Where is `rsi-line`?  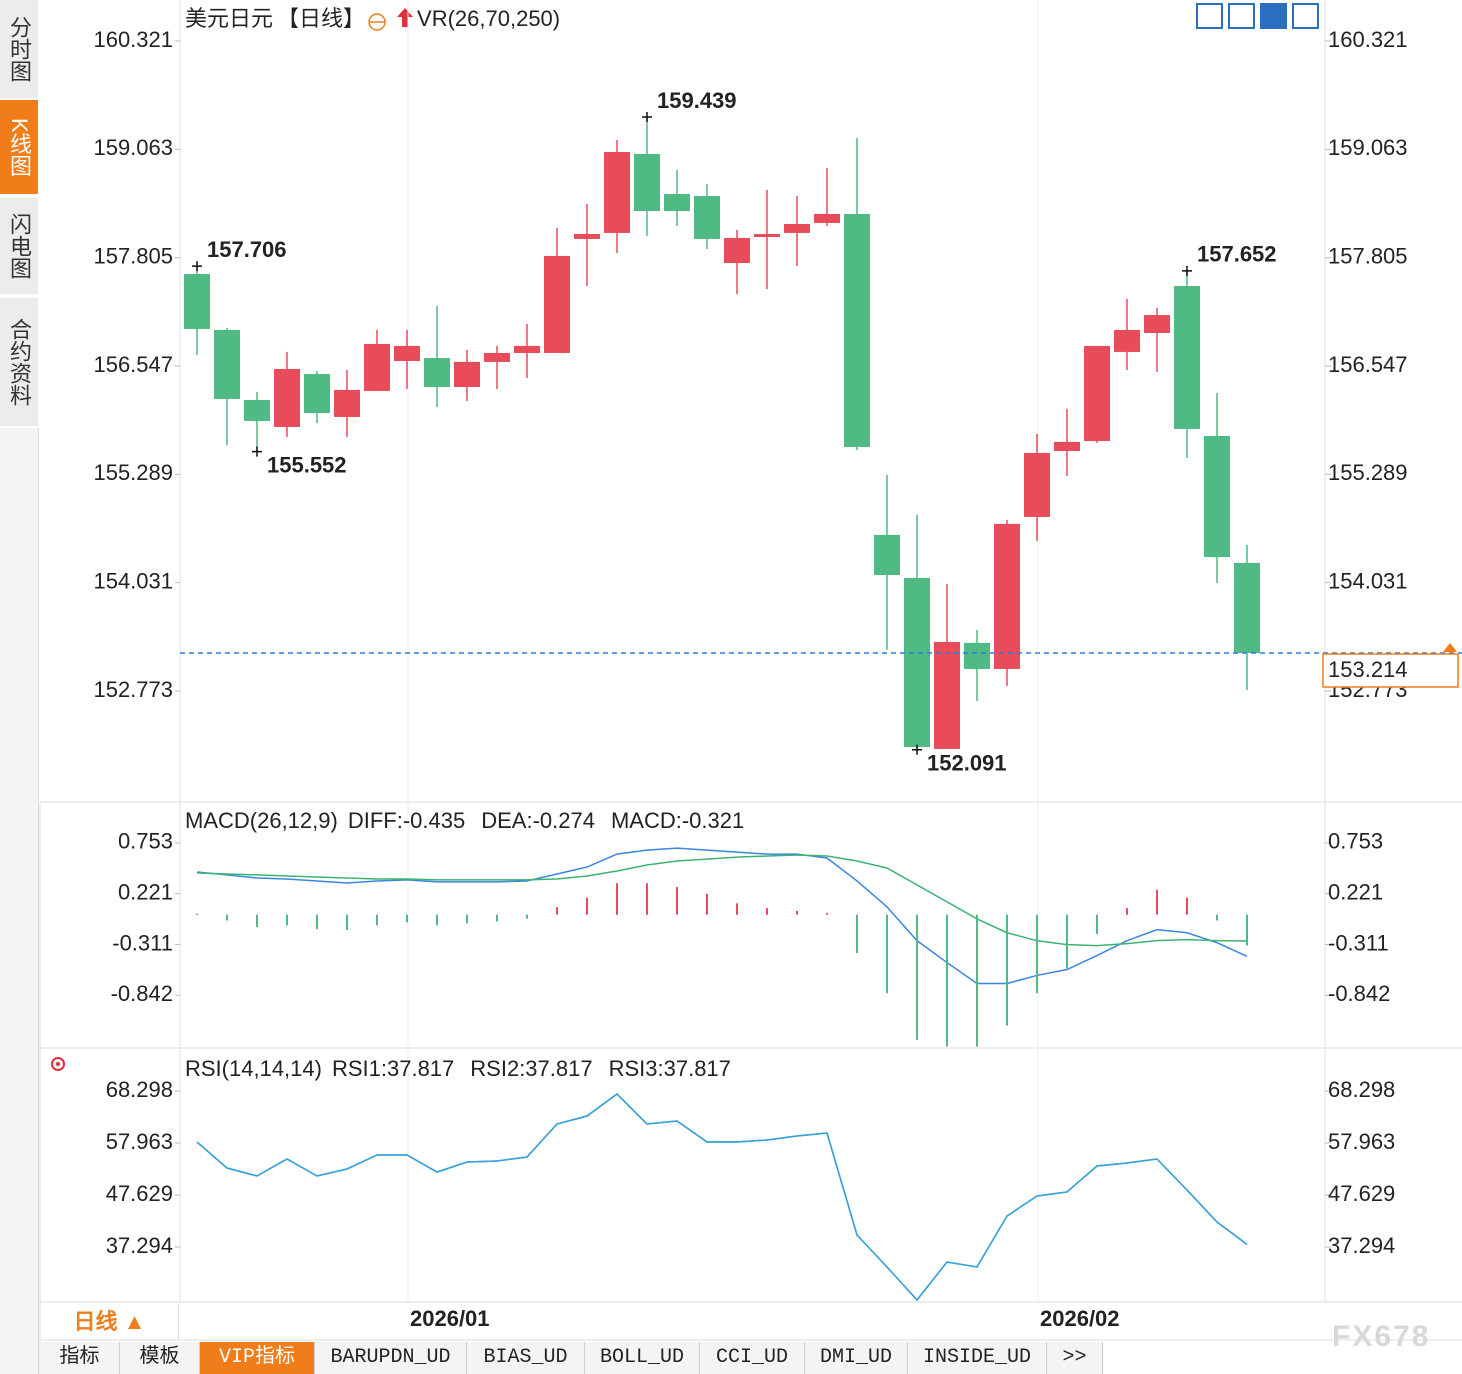 rsi-line is located at coordinates (722, 1197).